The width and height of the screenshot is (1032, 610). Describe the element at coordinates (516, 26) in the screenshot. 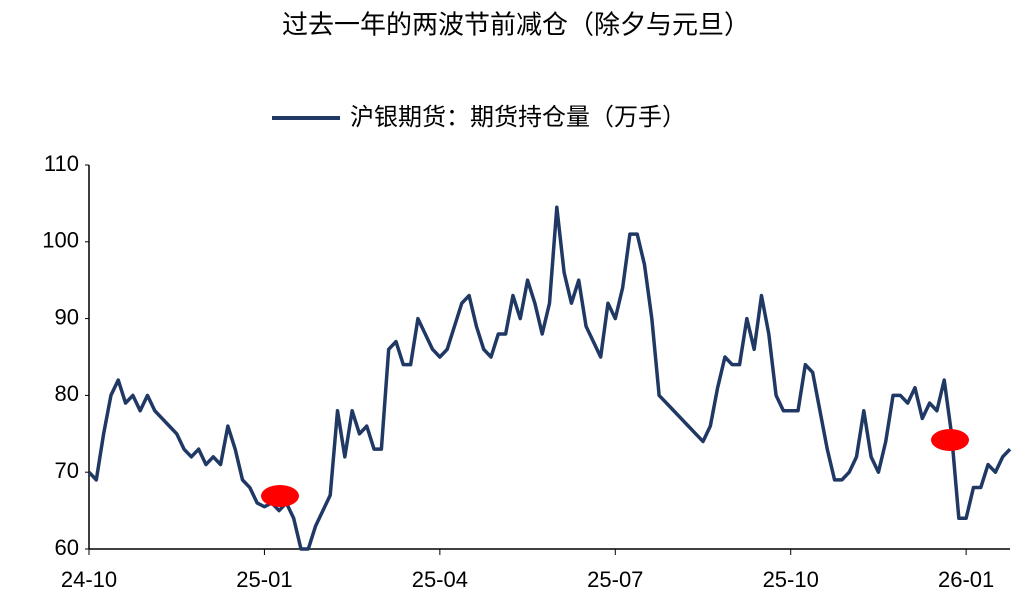

I see `chart-title: 过去一年的两波节前减仓（除夕与元旦）` at that location.